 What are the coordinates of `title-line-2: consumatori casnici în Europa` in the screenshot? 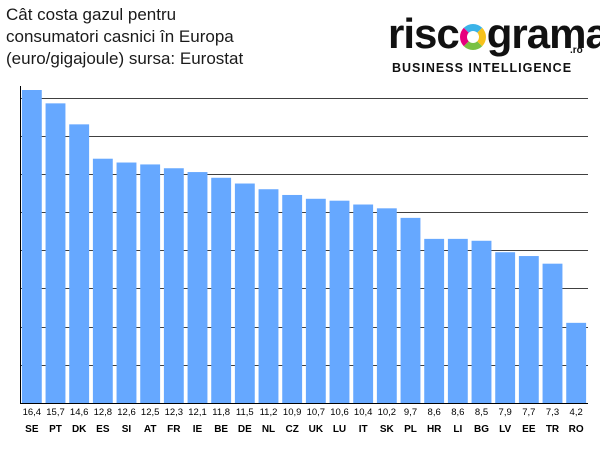 It's located at (120, 36).